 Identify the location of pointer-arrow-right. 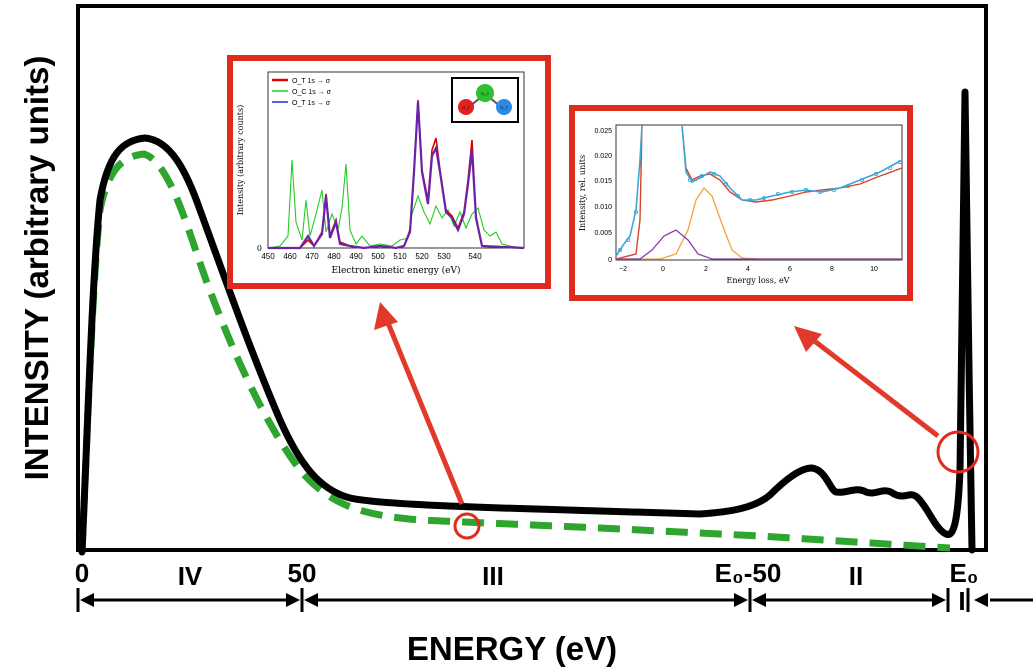
(867, 382).